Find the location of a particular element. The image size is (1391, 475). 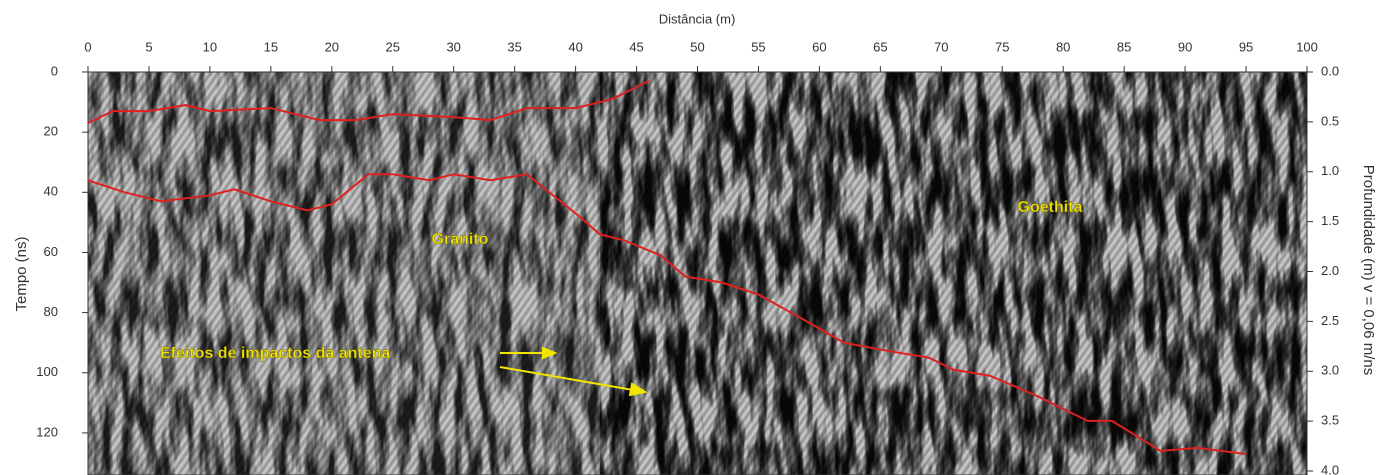

x-tick-label: 55 is located at coordinates (758, 46).